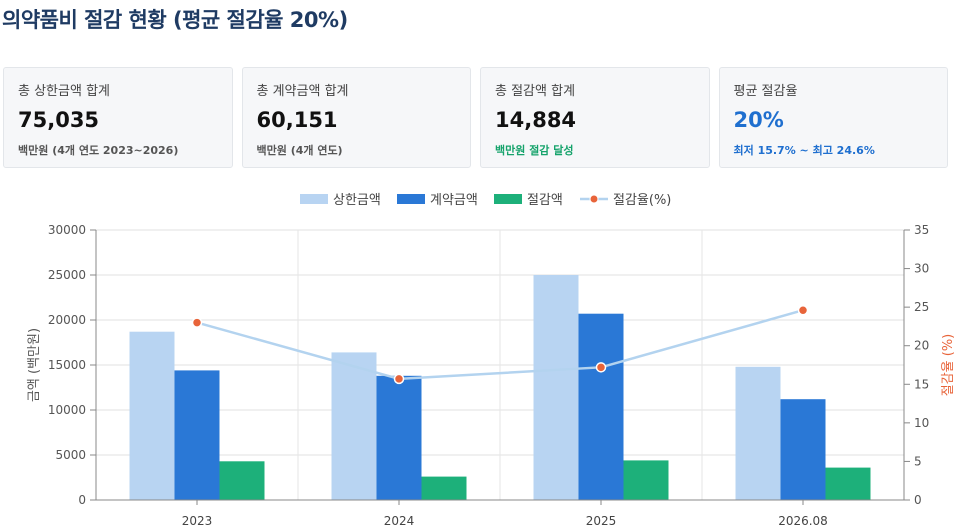 The height and width of the screenshot is (532, 960). Describe the element at coordinates (67, 230) in the screenshot. I see `y-tick-label: 30000` at that location.